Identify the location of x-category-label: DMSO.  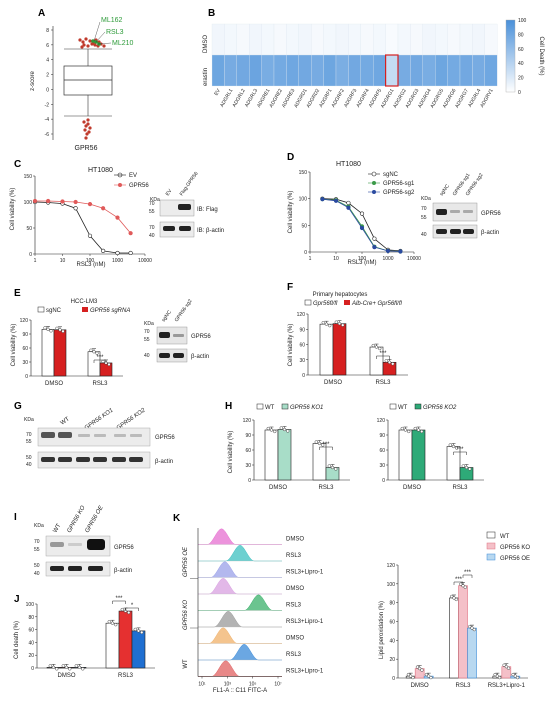
(412, 488).